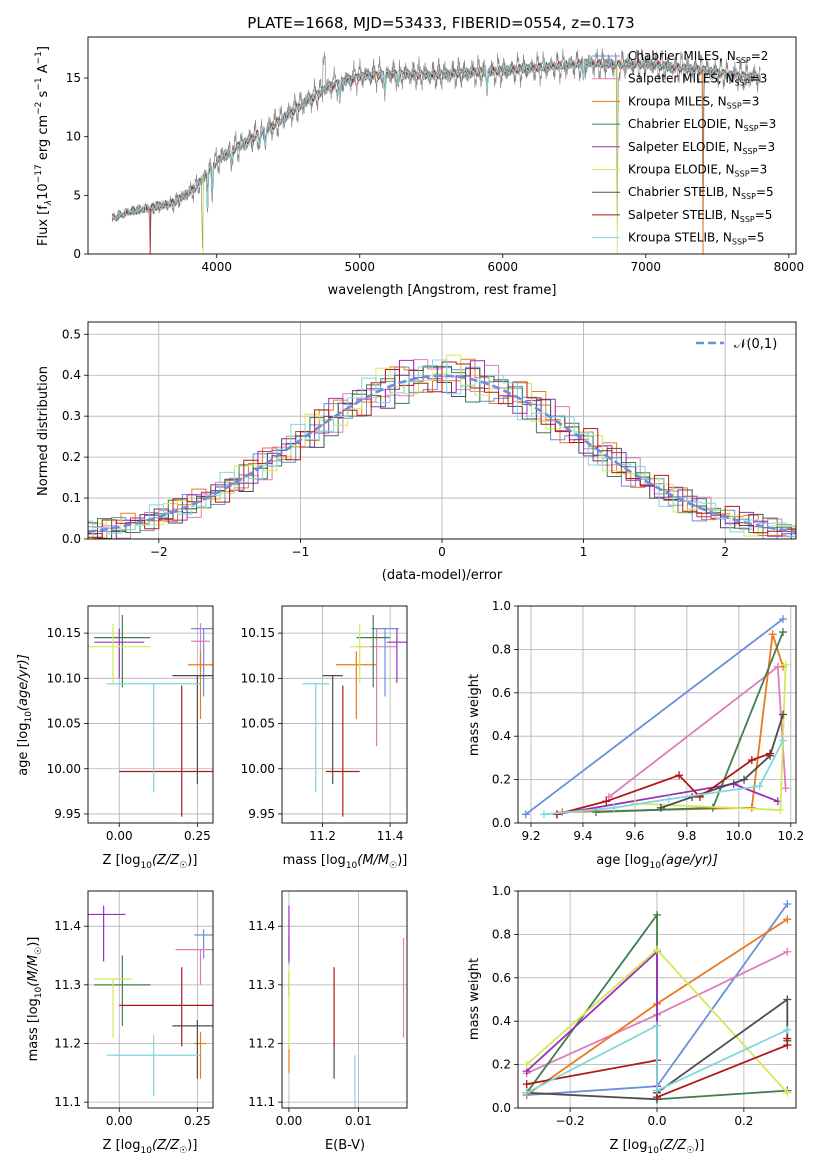 Image resolution: width=819 pixels, height=1170 pixels. I want to click on legend-entry: Salpeter MILES, NSSP=3, so click(697, 80).